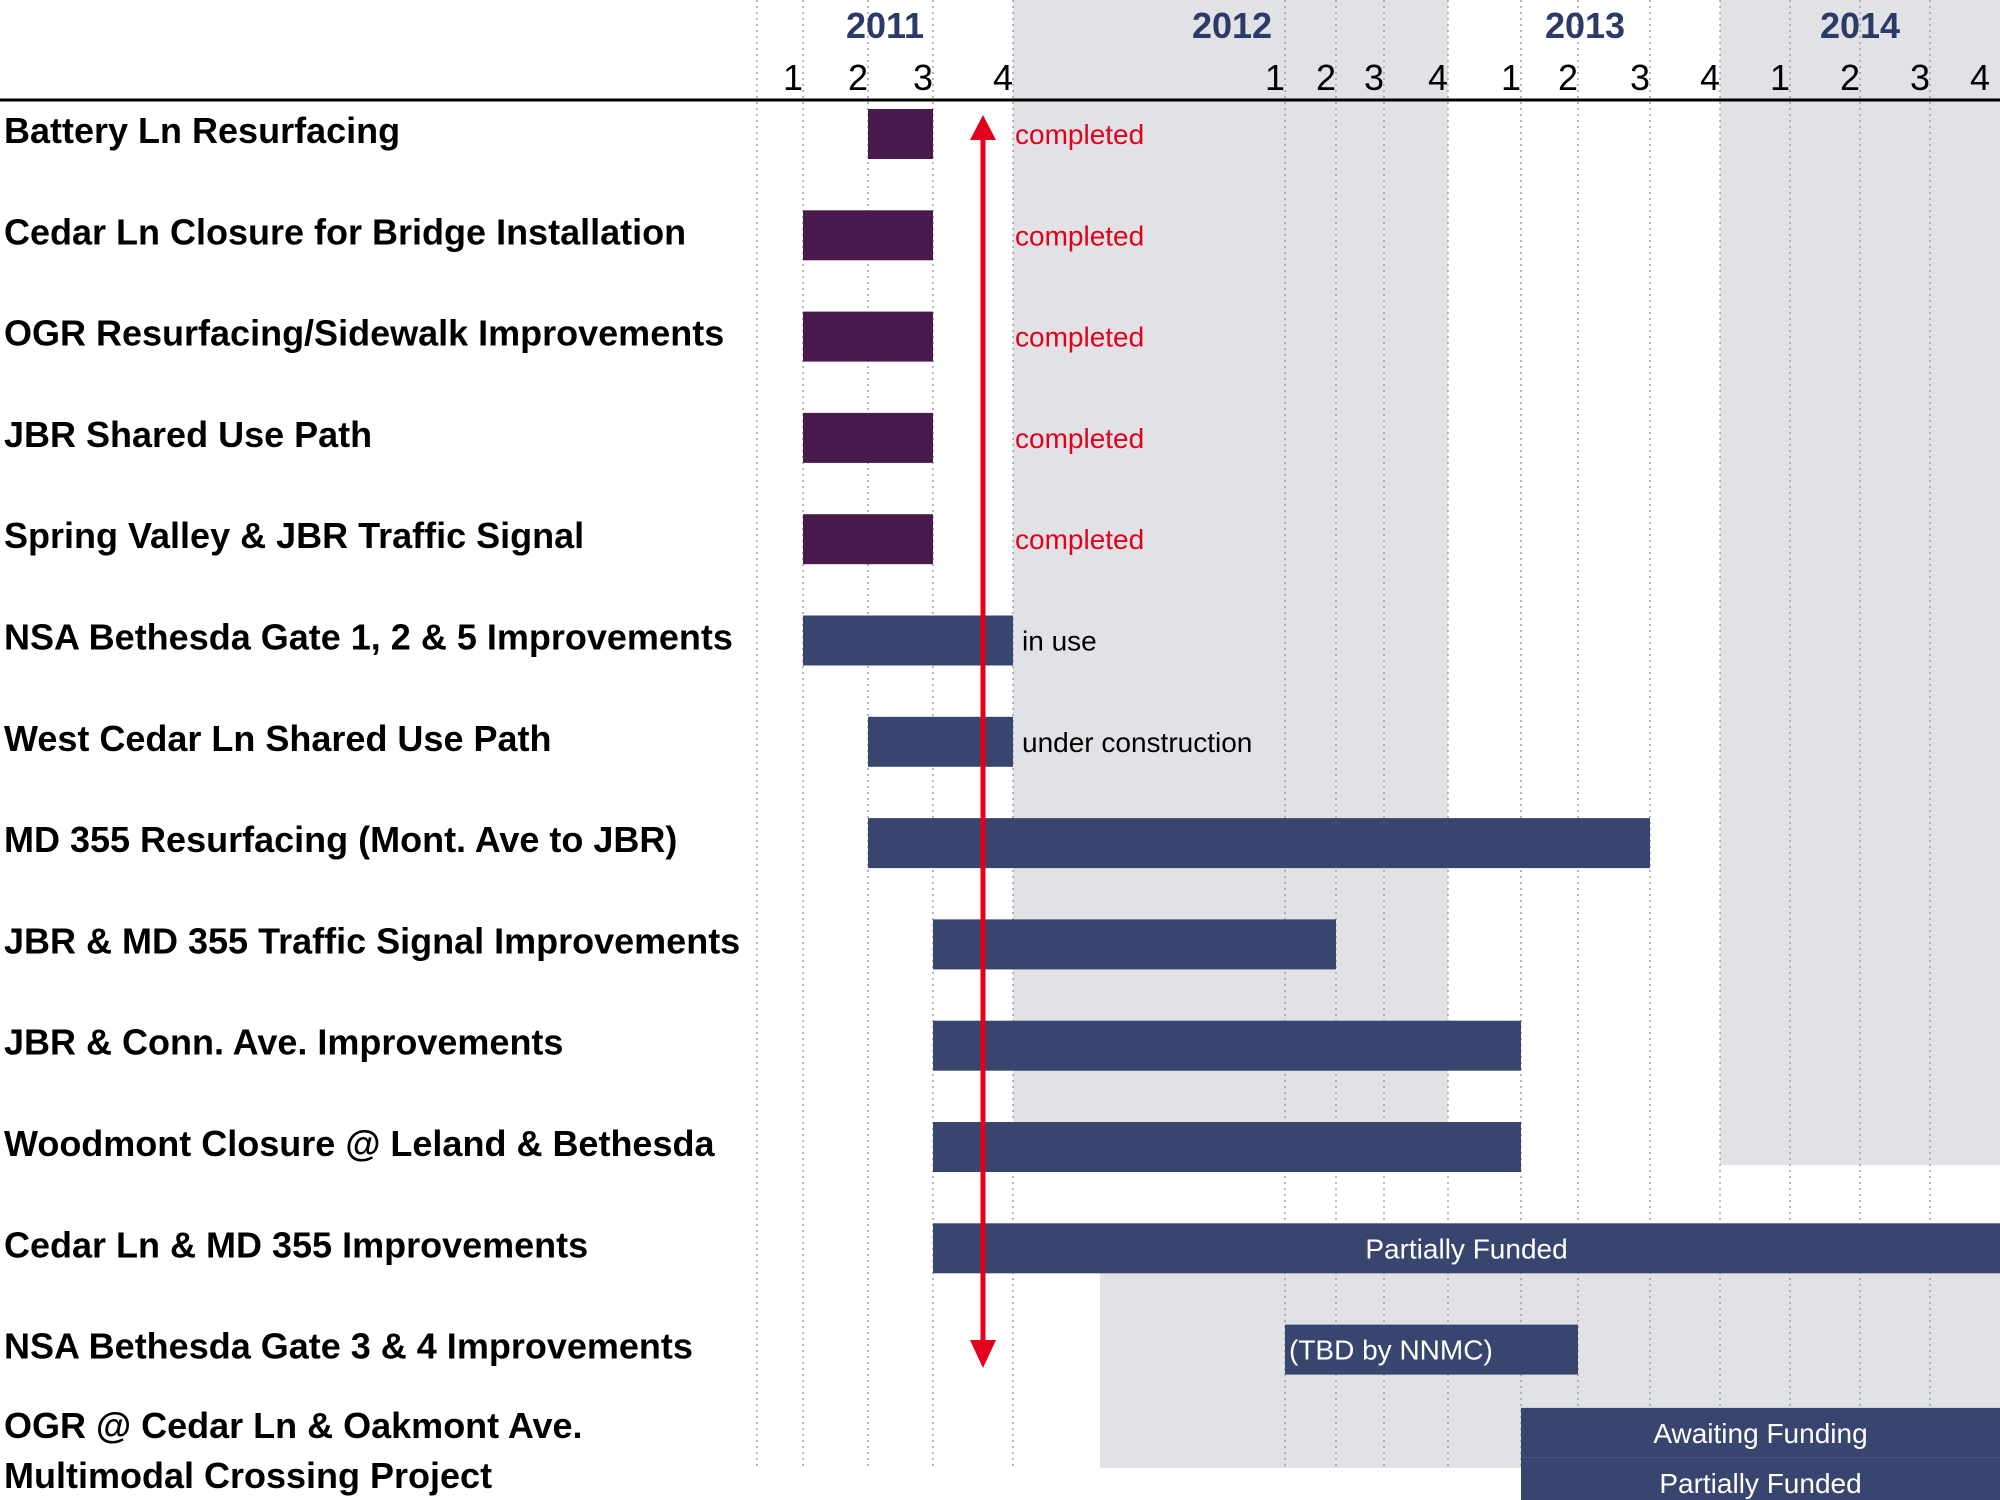 This screenshot has width=2000, height=1500. I want to click on current-marker-arrow-top, so click(983, 127).